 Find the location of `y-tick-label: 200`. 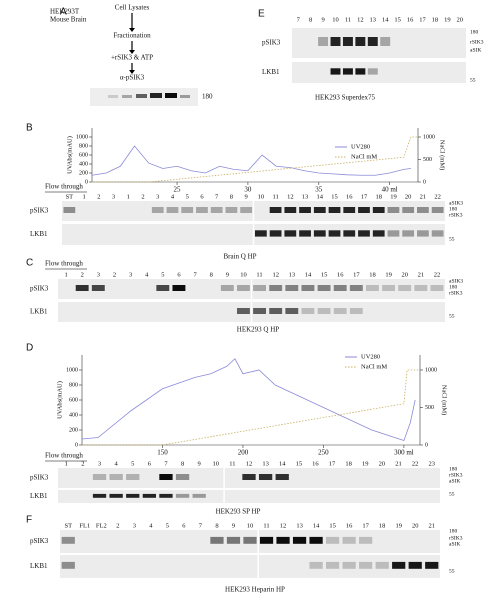

y-tick-label: 200 is located at coordinates (73, 430).